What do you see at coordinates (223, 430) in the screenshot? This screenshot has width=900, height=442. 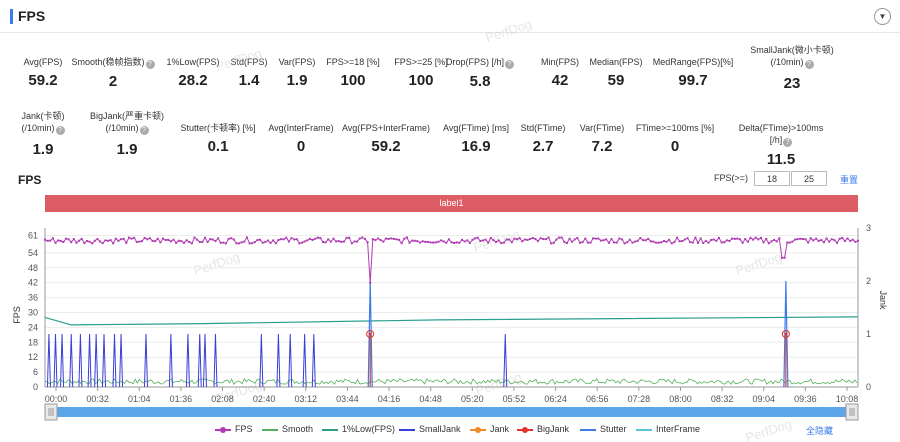 I see `legend-swatch-icon` at bounding box center [223, 430].